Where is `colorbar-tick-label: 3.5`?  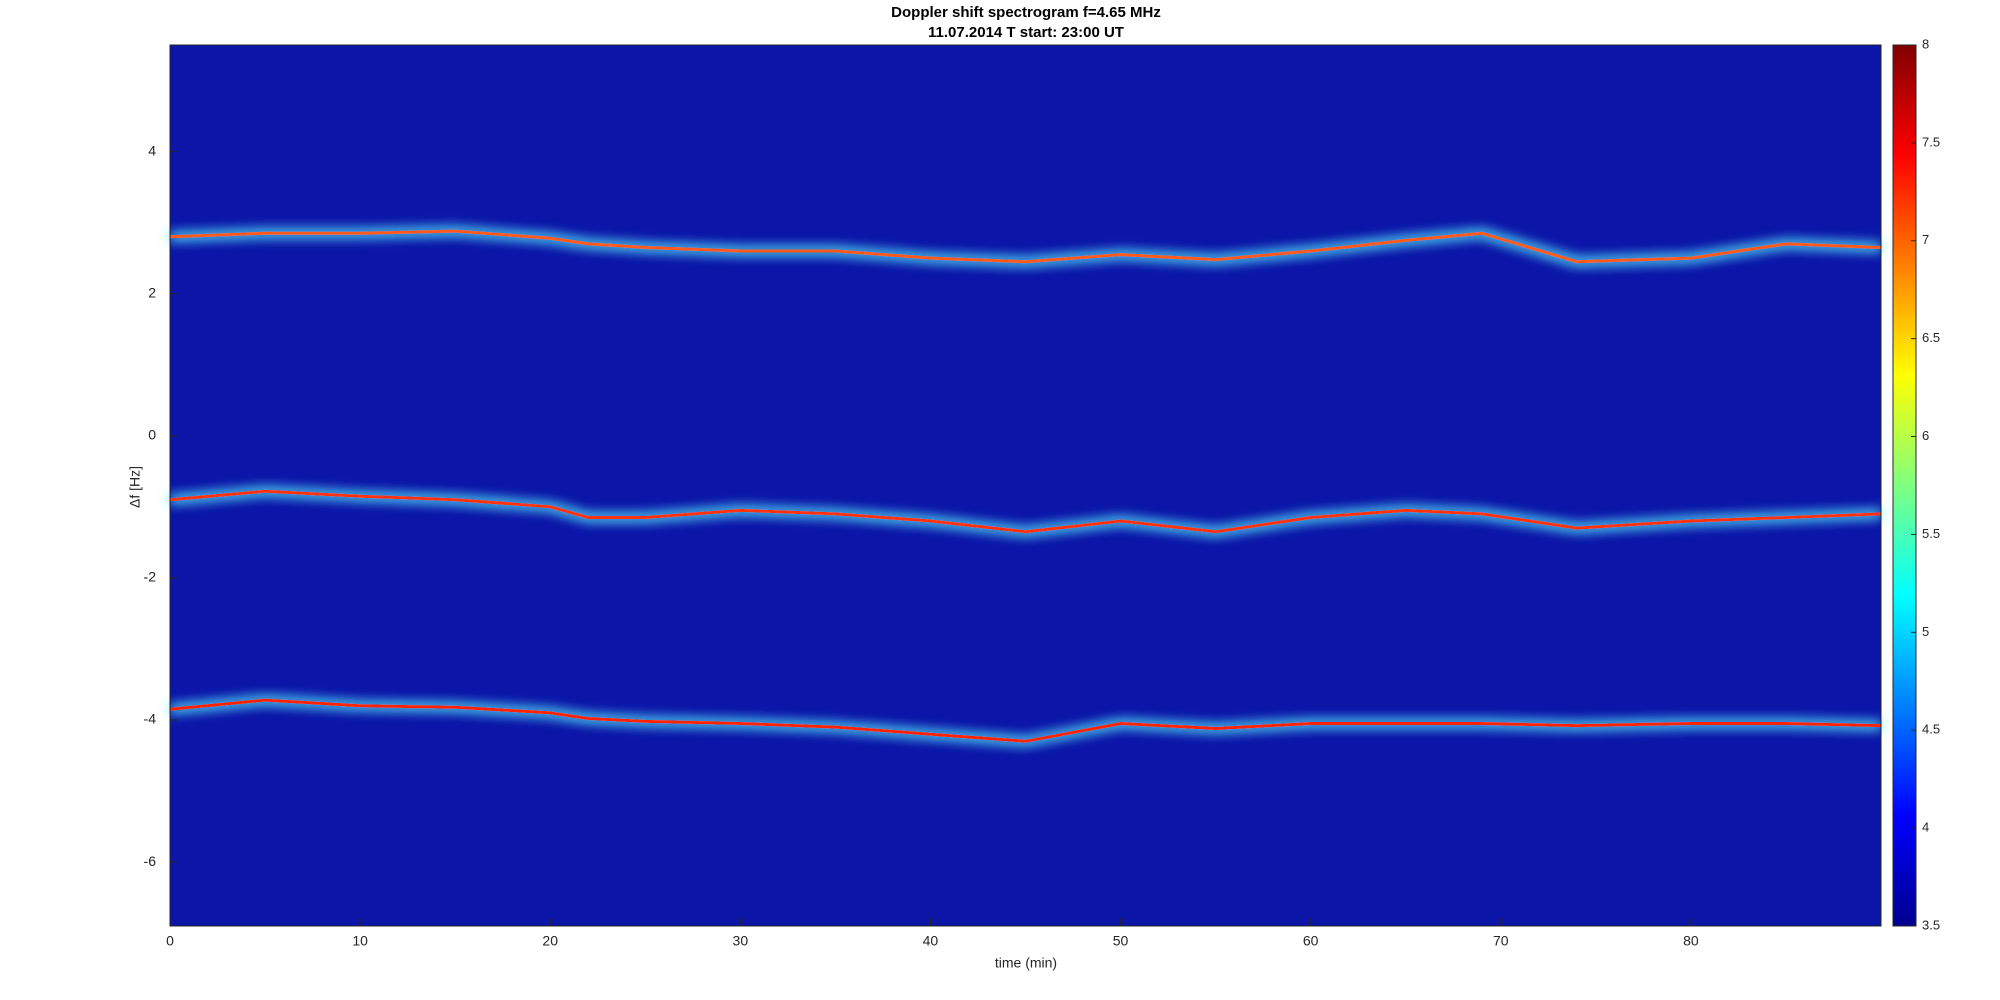
colorbar-tick-label: 3.5 is located at coordinates (1931, 924).